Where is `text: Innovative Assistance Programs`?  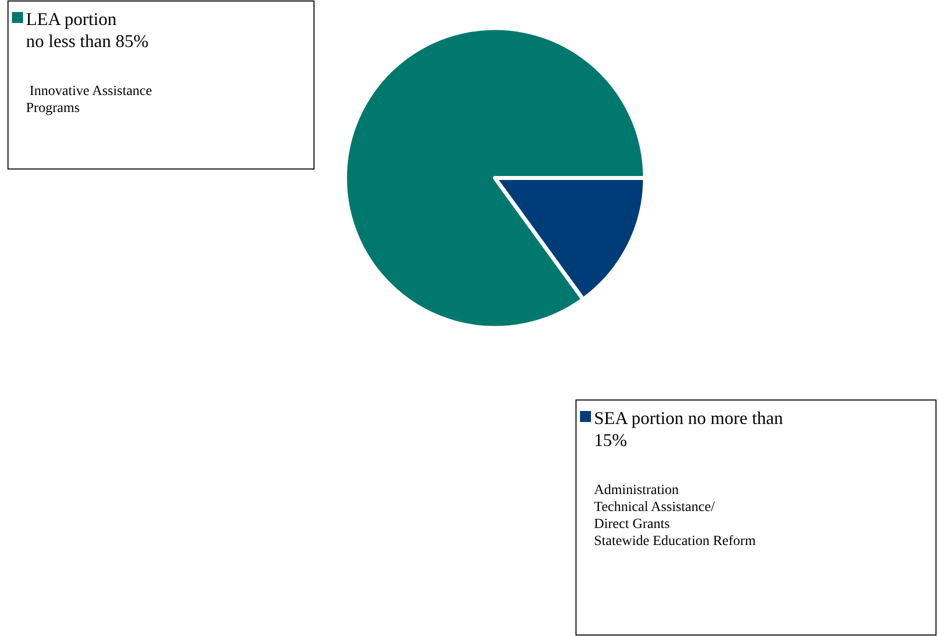 text: Innovative Assistance Programs is located at coordinates (89, 100).